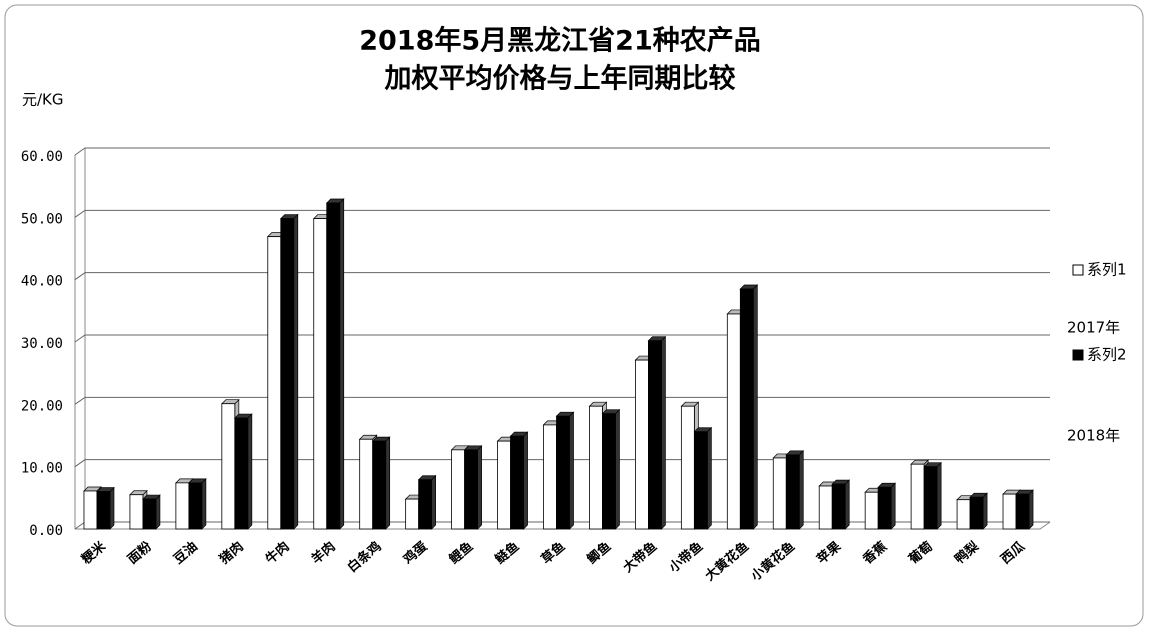 This screenshot has width=1149, height=633. What do you see at coordinates (42, 157) in the screenshot?
I see `y-tick-label: 60.00` at bounding box center [42, 157].